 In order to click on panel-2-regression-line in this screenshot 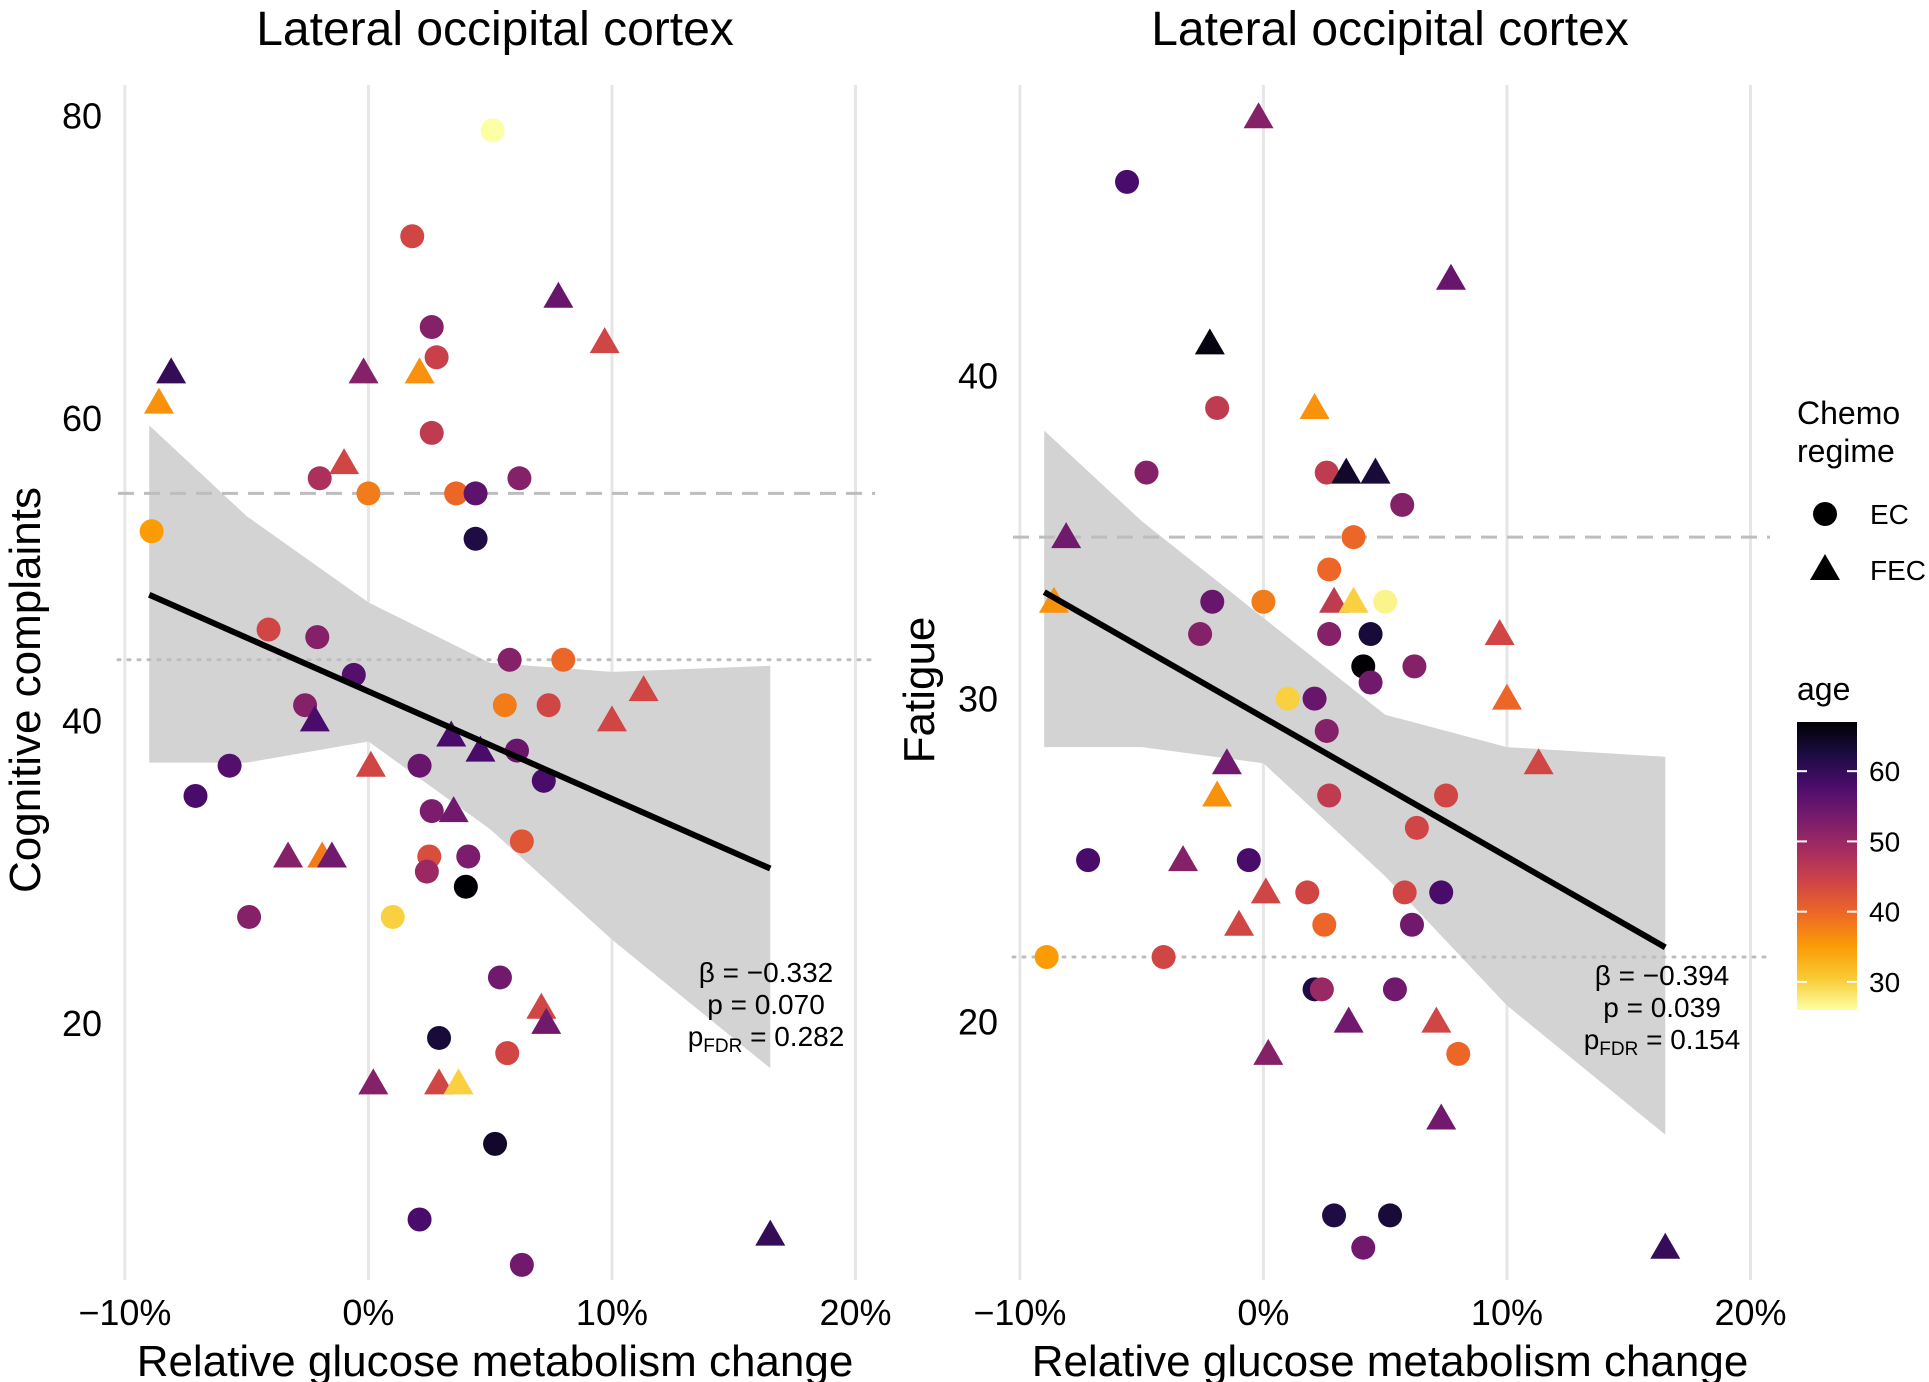, I will do `click(1354, 769)`.